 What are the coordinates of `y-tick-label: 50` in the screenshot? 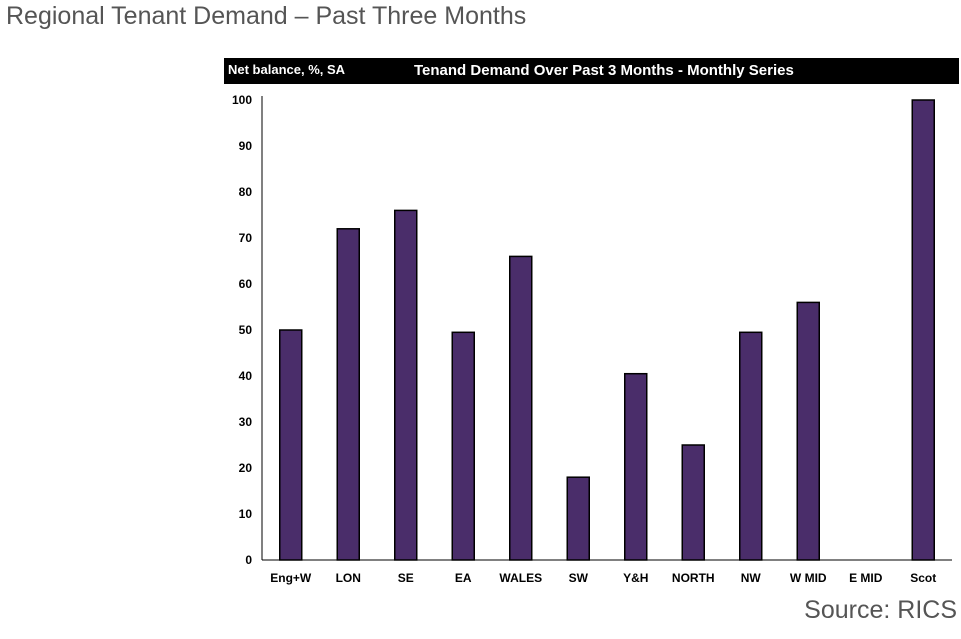 It's located at (246, 330).